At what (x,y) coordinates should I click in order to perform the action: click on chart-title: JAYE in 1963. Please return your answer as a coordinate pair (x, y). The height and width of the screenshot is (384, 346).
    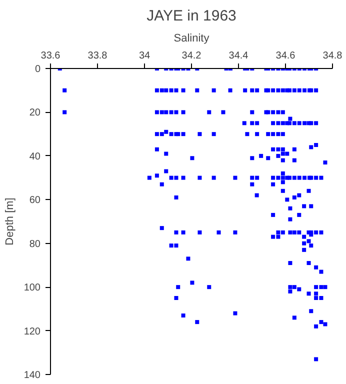
    Looking at the image, I should click on (191, 16).